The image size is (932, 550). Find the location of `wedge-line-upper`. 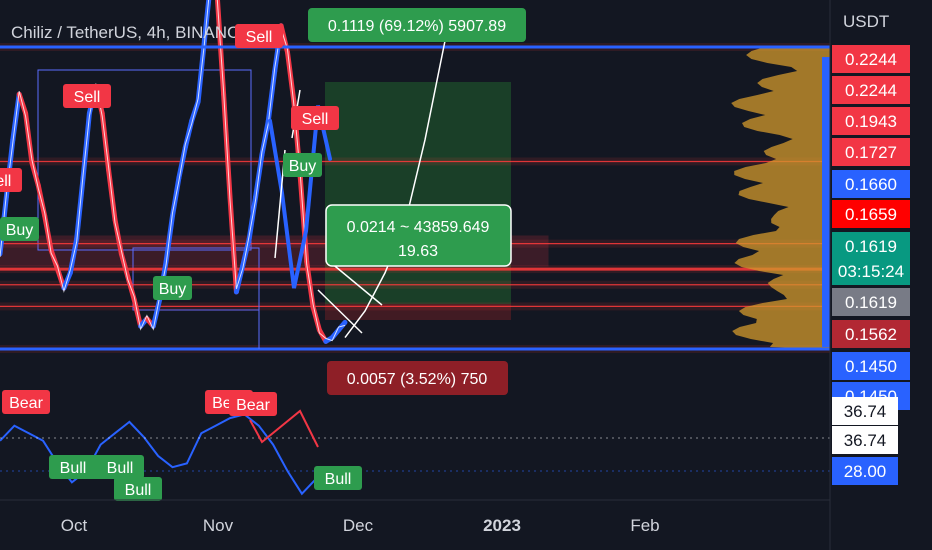

wedge-line-upper is located at coordinates (356, 283).